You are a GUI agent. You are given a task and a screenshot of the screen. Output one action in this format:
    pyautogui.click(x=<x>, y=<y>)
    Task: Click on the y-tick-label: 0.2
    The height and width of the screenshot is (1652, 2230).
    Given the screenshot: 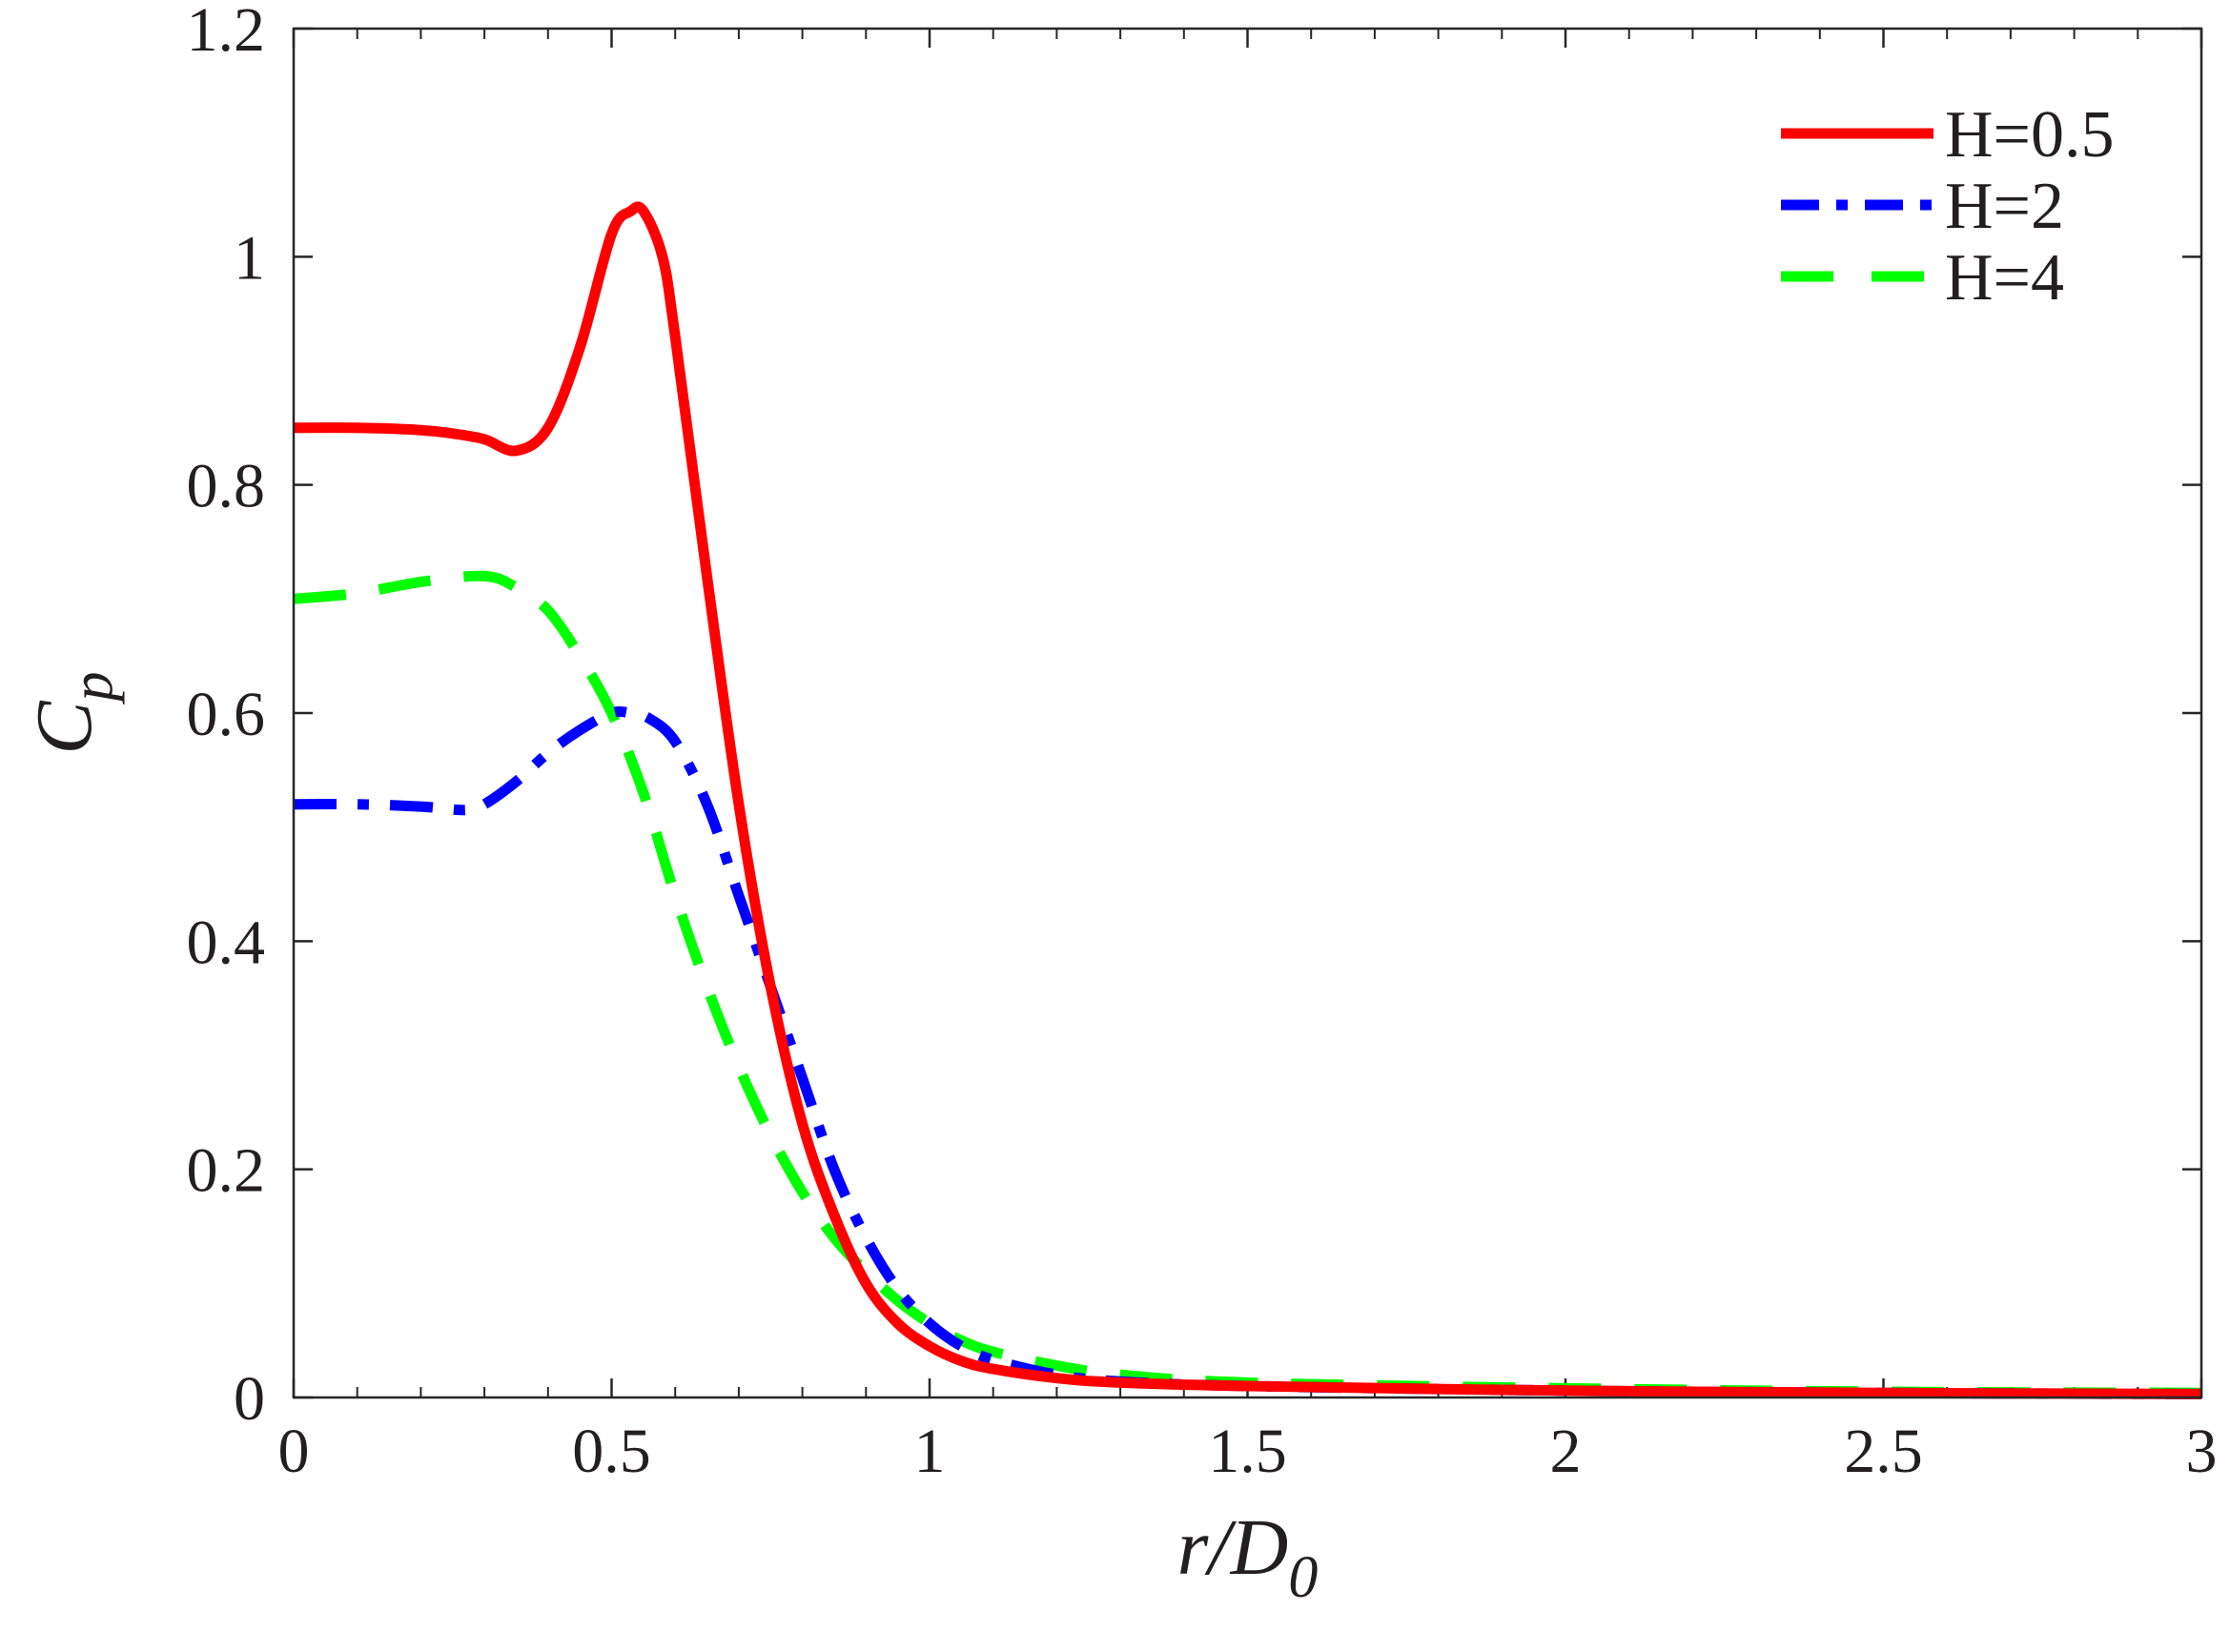 What is the action you would take?
    pyautogui.click(x=226, y=1171)
    